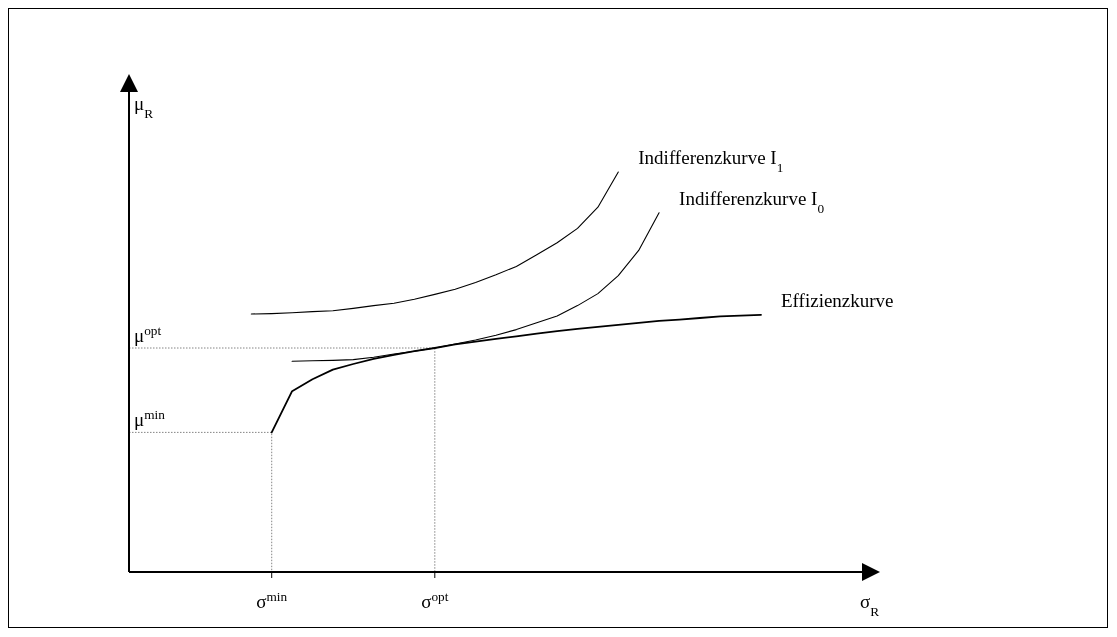 This screenshot has height=637, width=1117. What do you see at coordinates (150, 418) in the screenshot?
I see `annotation: μ$^{min}$` at bounding box center [150, 418].